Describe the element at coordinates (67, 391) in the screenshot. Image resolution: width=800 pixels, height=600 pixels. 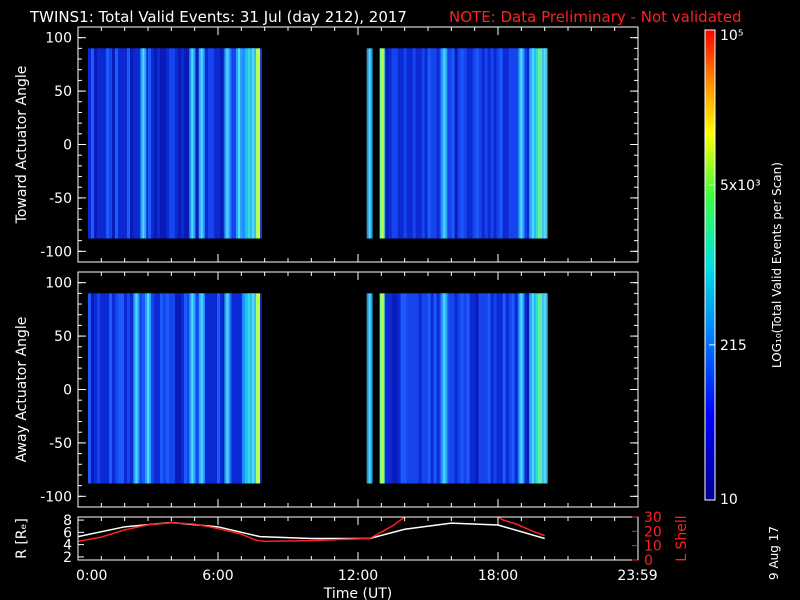
I see `y-tick-label: 0` at that location.